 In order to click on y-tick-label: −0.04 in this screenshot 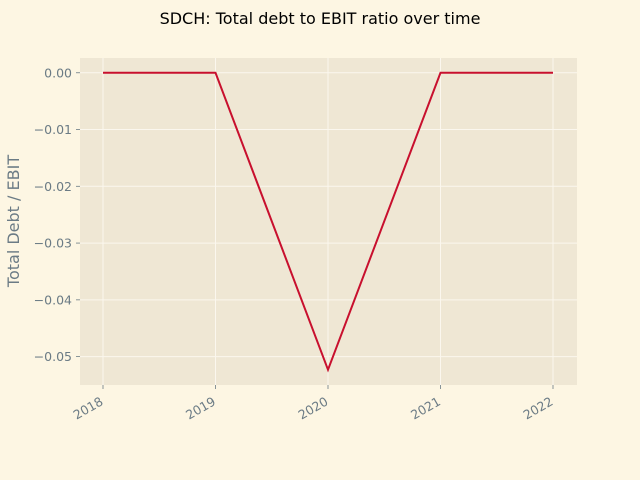, I will do `click(53, 299)`.